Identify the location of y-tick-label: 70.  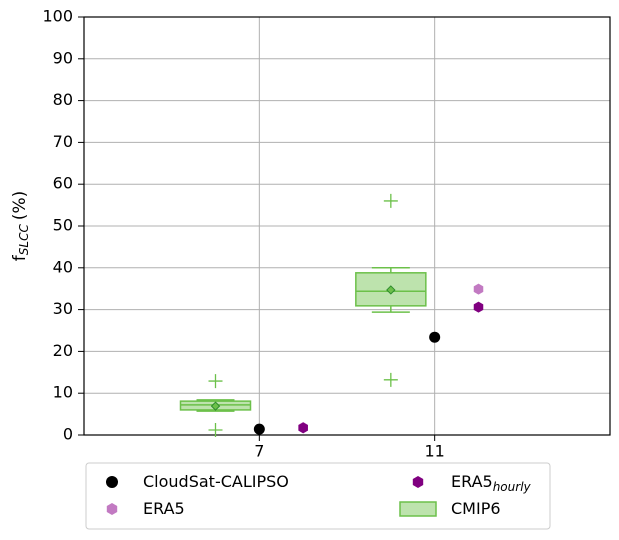
(63, 141).